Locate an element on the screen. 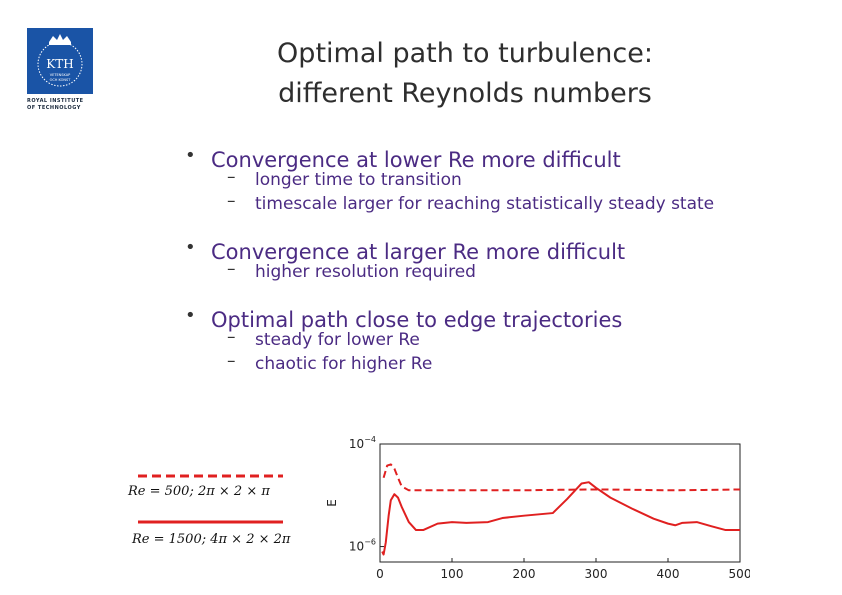 This screenshot has width=842, height=595. crown-emblem-icon: KTH VETENSKAP OCH KONST is located at coordinates (60, 60).